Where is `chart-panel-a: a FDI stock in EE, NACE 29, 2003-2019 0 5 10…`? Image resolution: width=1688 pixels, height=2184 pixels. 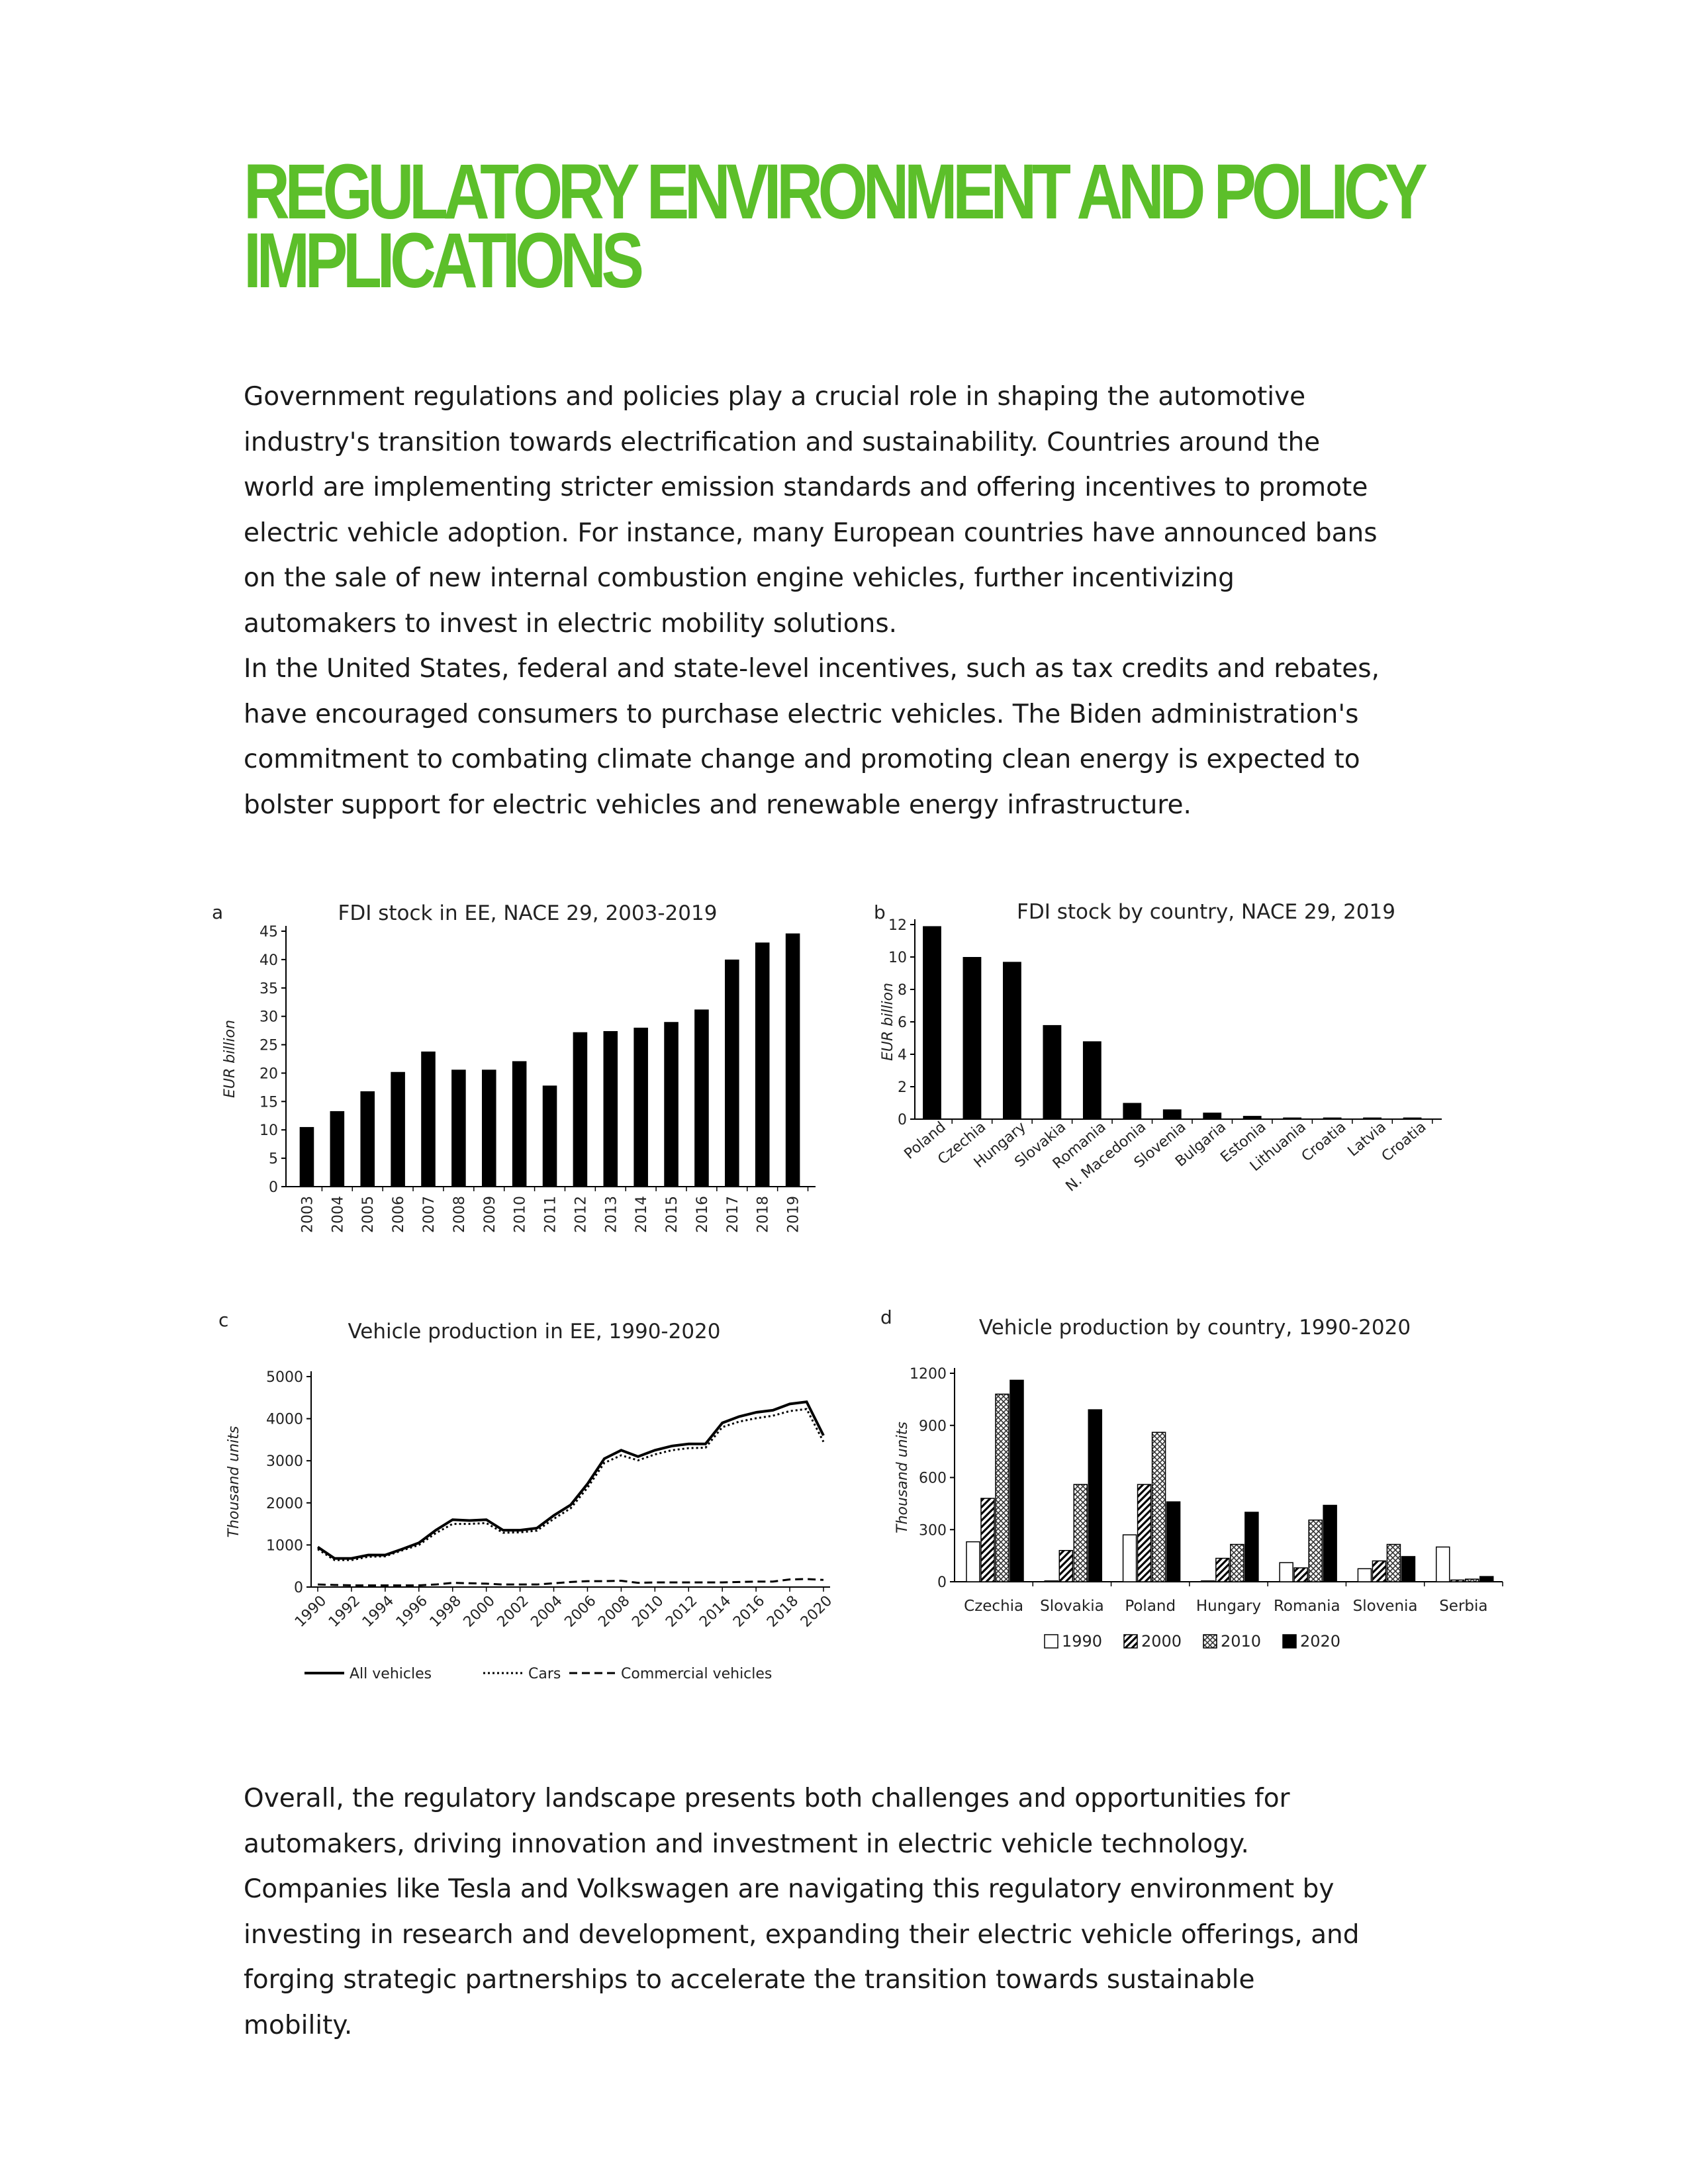 chart-panel-a: a FDI stock in EE, NACE 29, 2003-2019 0 5 10… is located at coordinates (536, 1098).